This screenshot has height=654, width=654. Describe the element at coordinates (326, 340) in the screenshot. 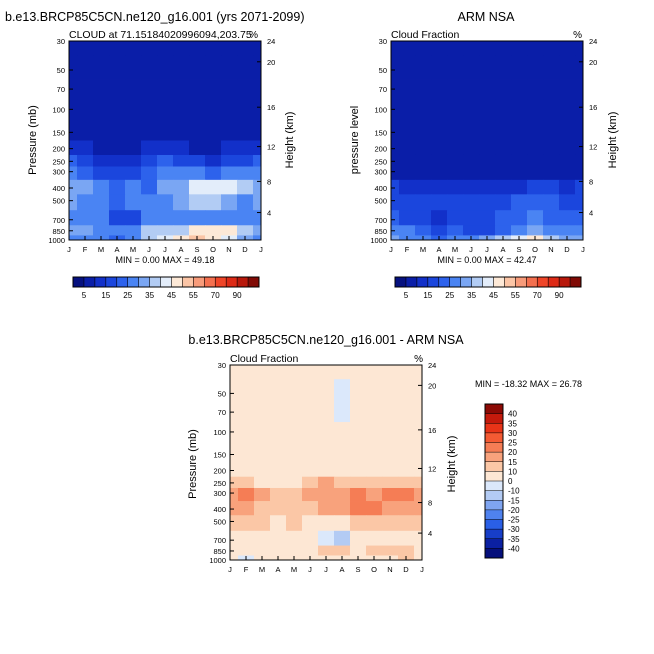

I see `diff-title: b.e13.BRCP85C5CN.ne120_g16.001 - ARM NSA` at that location.